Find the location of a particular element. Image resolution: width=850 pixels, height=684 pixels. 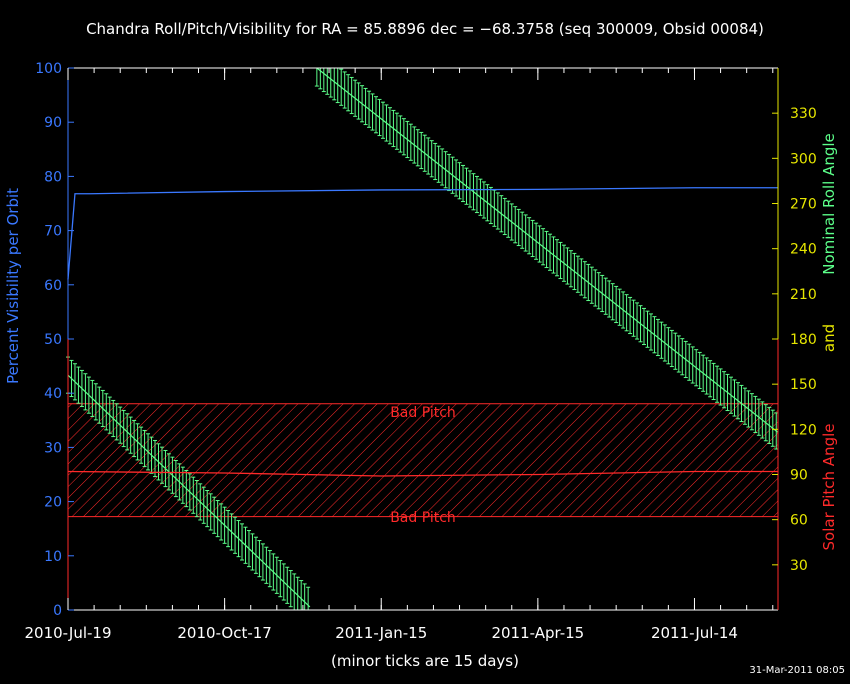

left-tick-label: 50 is located at coordinates (53, 340).